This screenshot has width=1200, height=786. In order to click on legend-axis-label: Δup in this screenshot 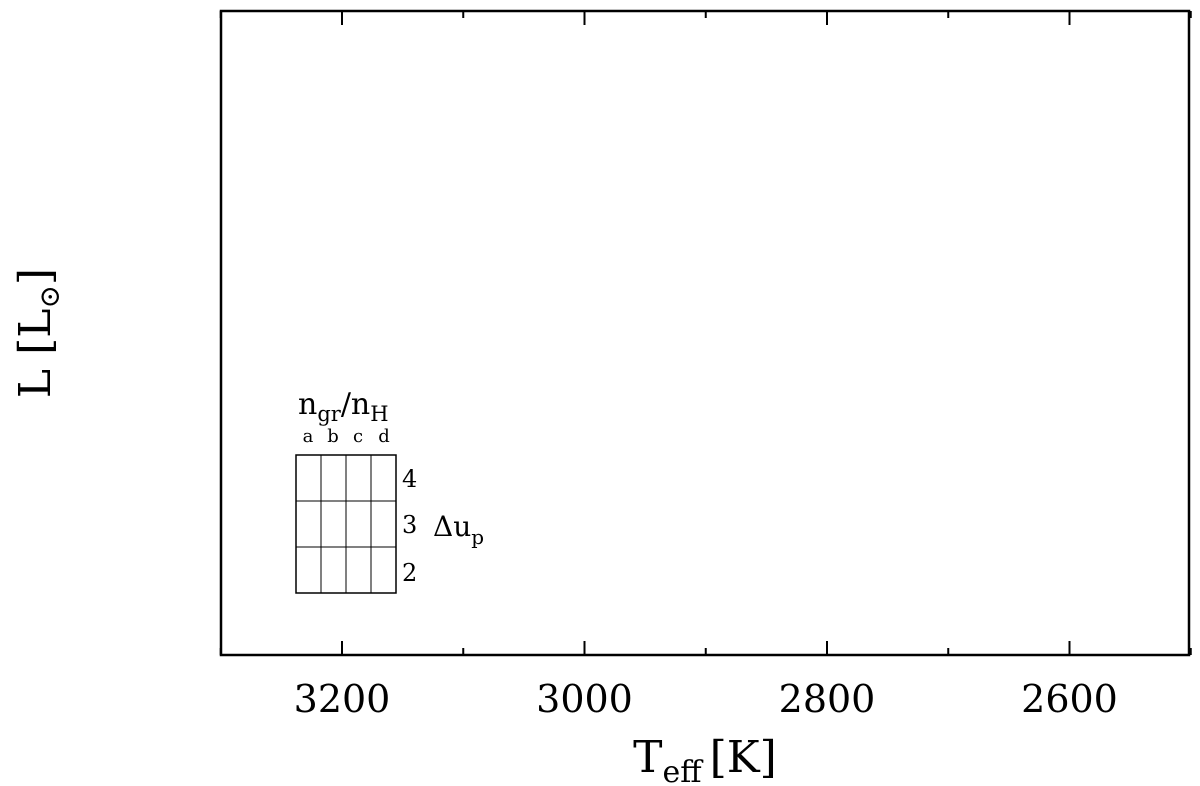, I will do `click(458, 529)`.